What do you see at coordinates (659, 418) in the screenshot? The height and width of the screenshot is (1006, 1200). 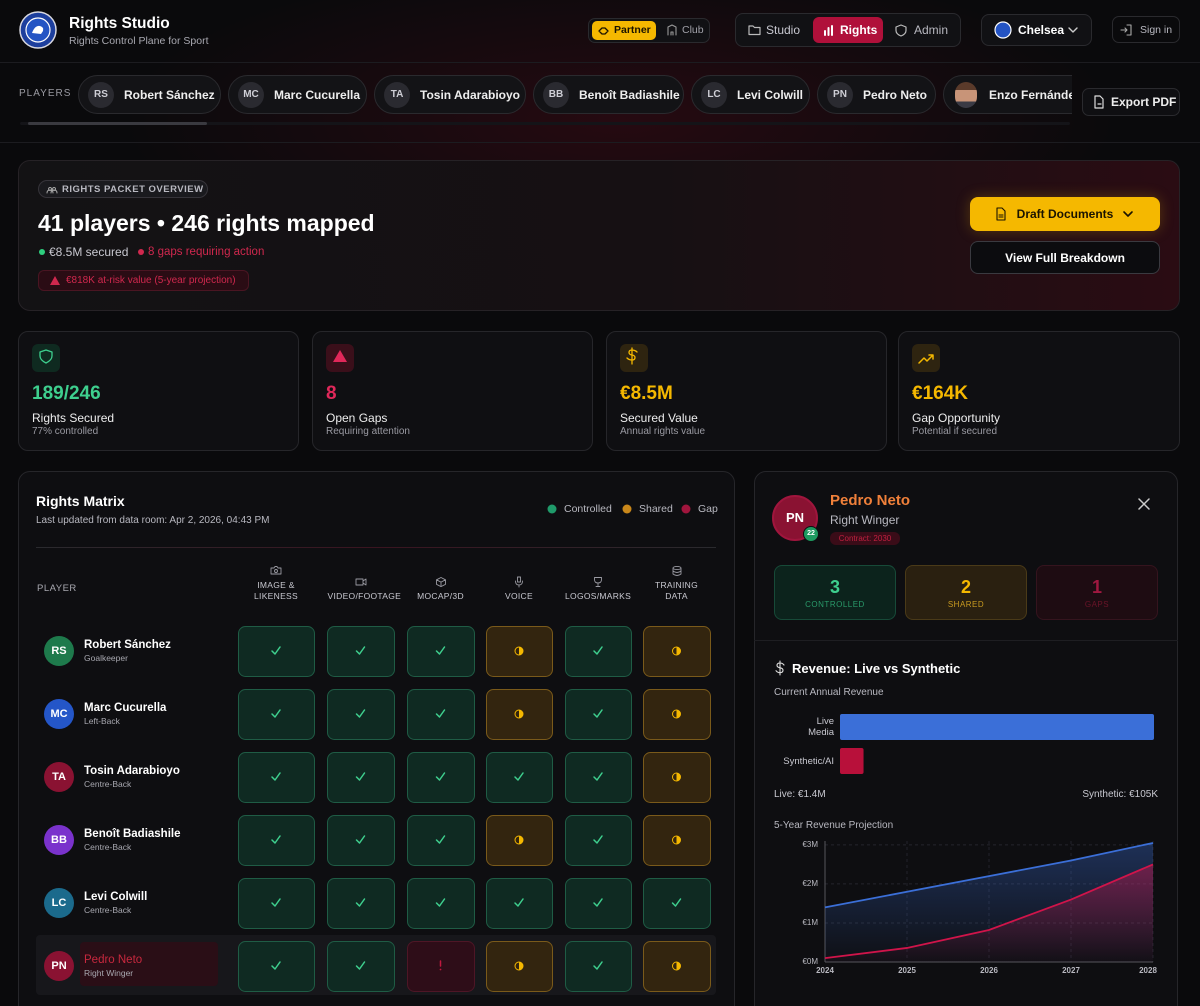 I see `stat-label: Secured Value` at bounding box center [659, 418].